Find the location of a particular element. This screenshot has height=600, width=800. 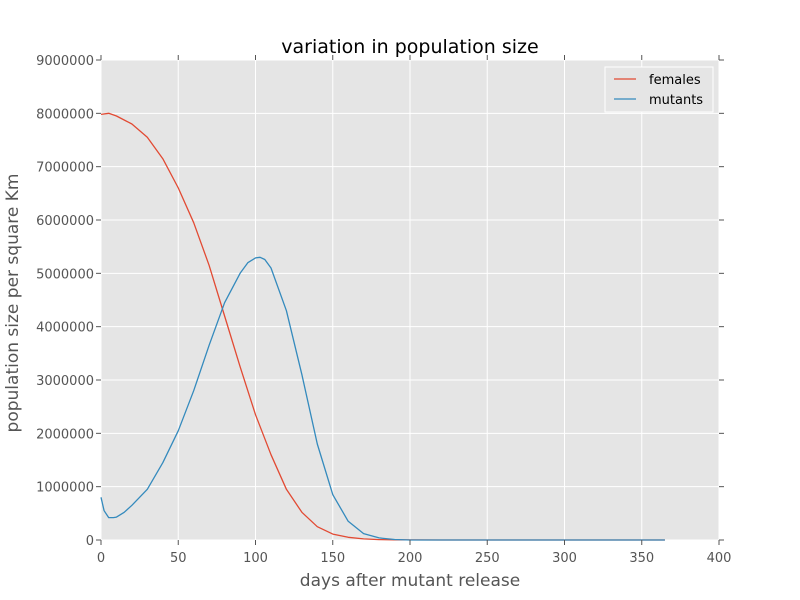

legend: females mutants is located at coordinates (659, 89).